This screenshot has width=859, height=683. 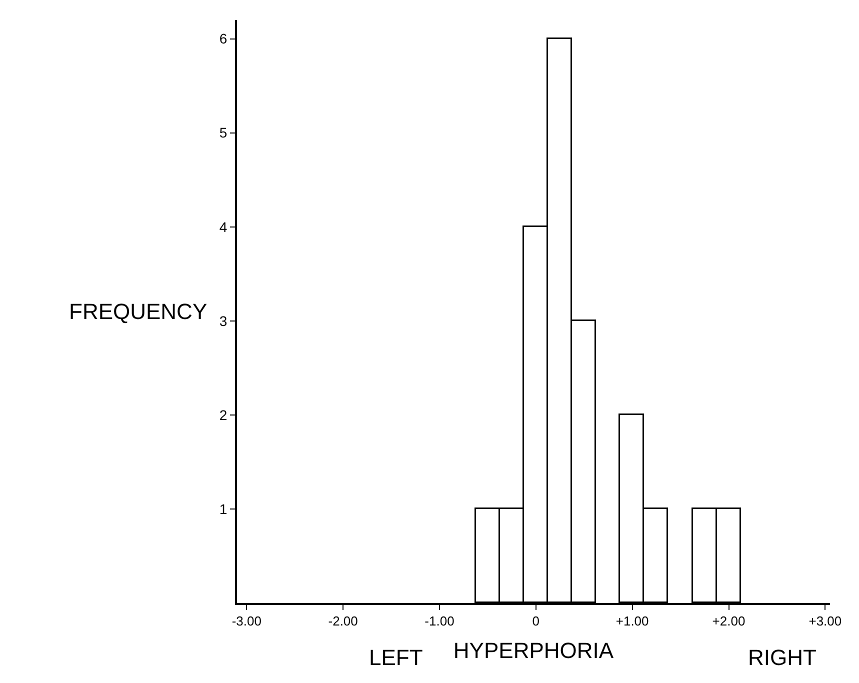 What do you see at coordinates (632, 621) in the screenshot?
I see `x-tick-label: +1.00` at bounding box center [632, 621].